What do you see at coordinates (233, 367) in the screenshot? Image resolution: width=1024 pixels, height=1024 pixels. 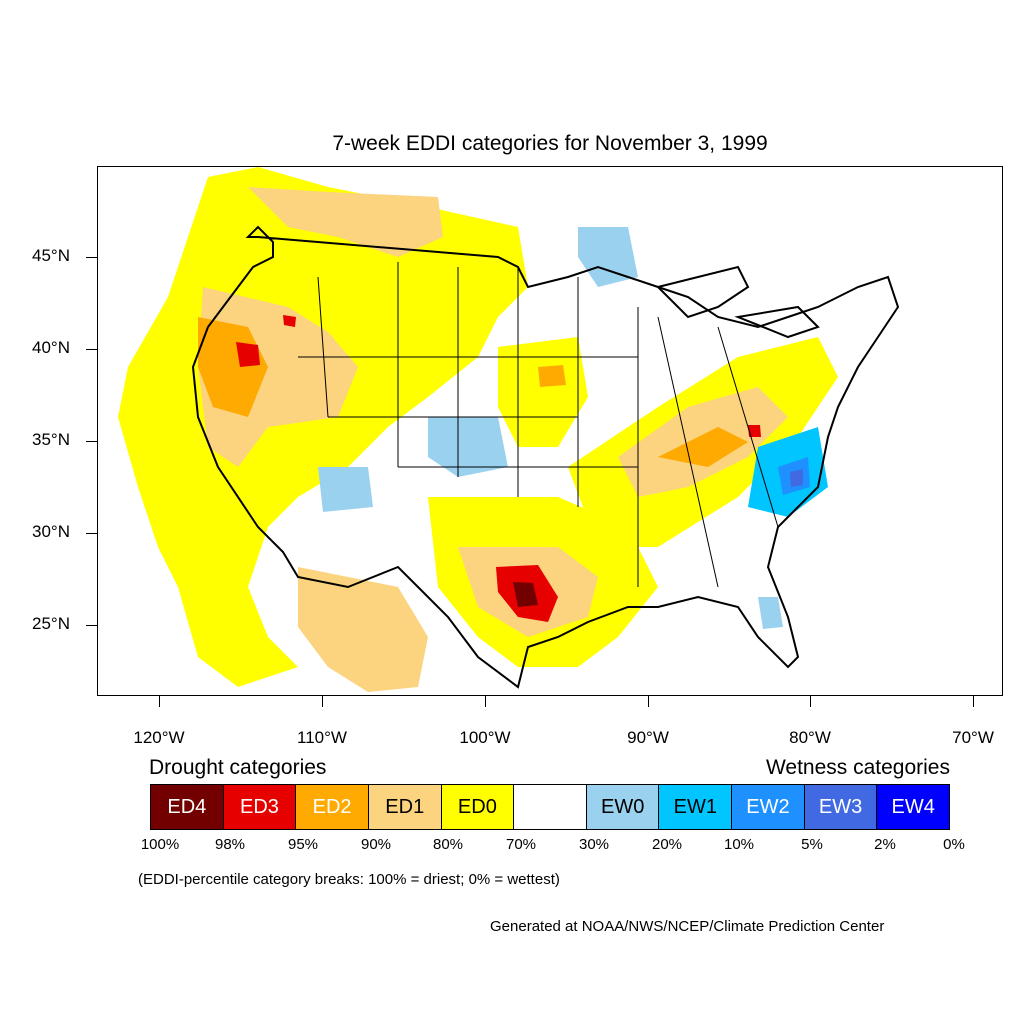 I see `ed2-california` at bounding box center [233, 367].